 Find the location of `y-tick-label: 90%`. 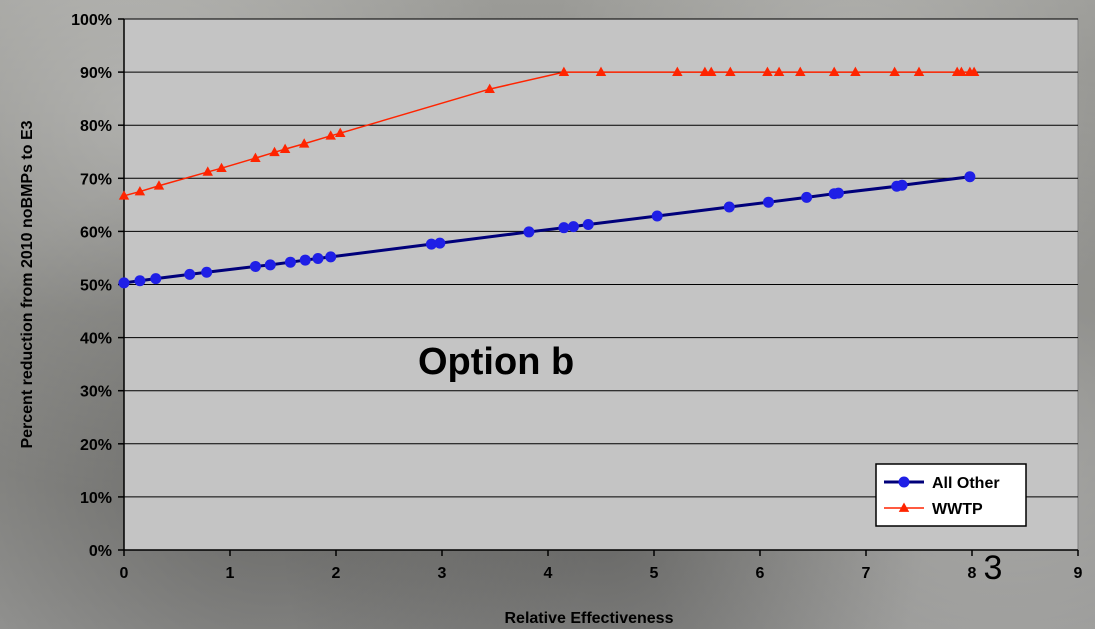

y-tick-label: 90% is located at coordinates (96, 73).